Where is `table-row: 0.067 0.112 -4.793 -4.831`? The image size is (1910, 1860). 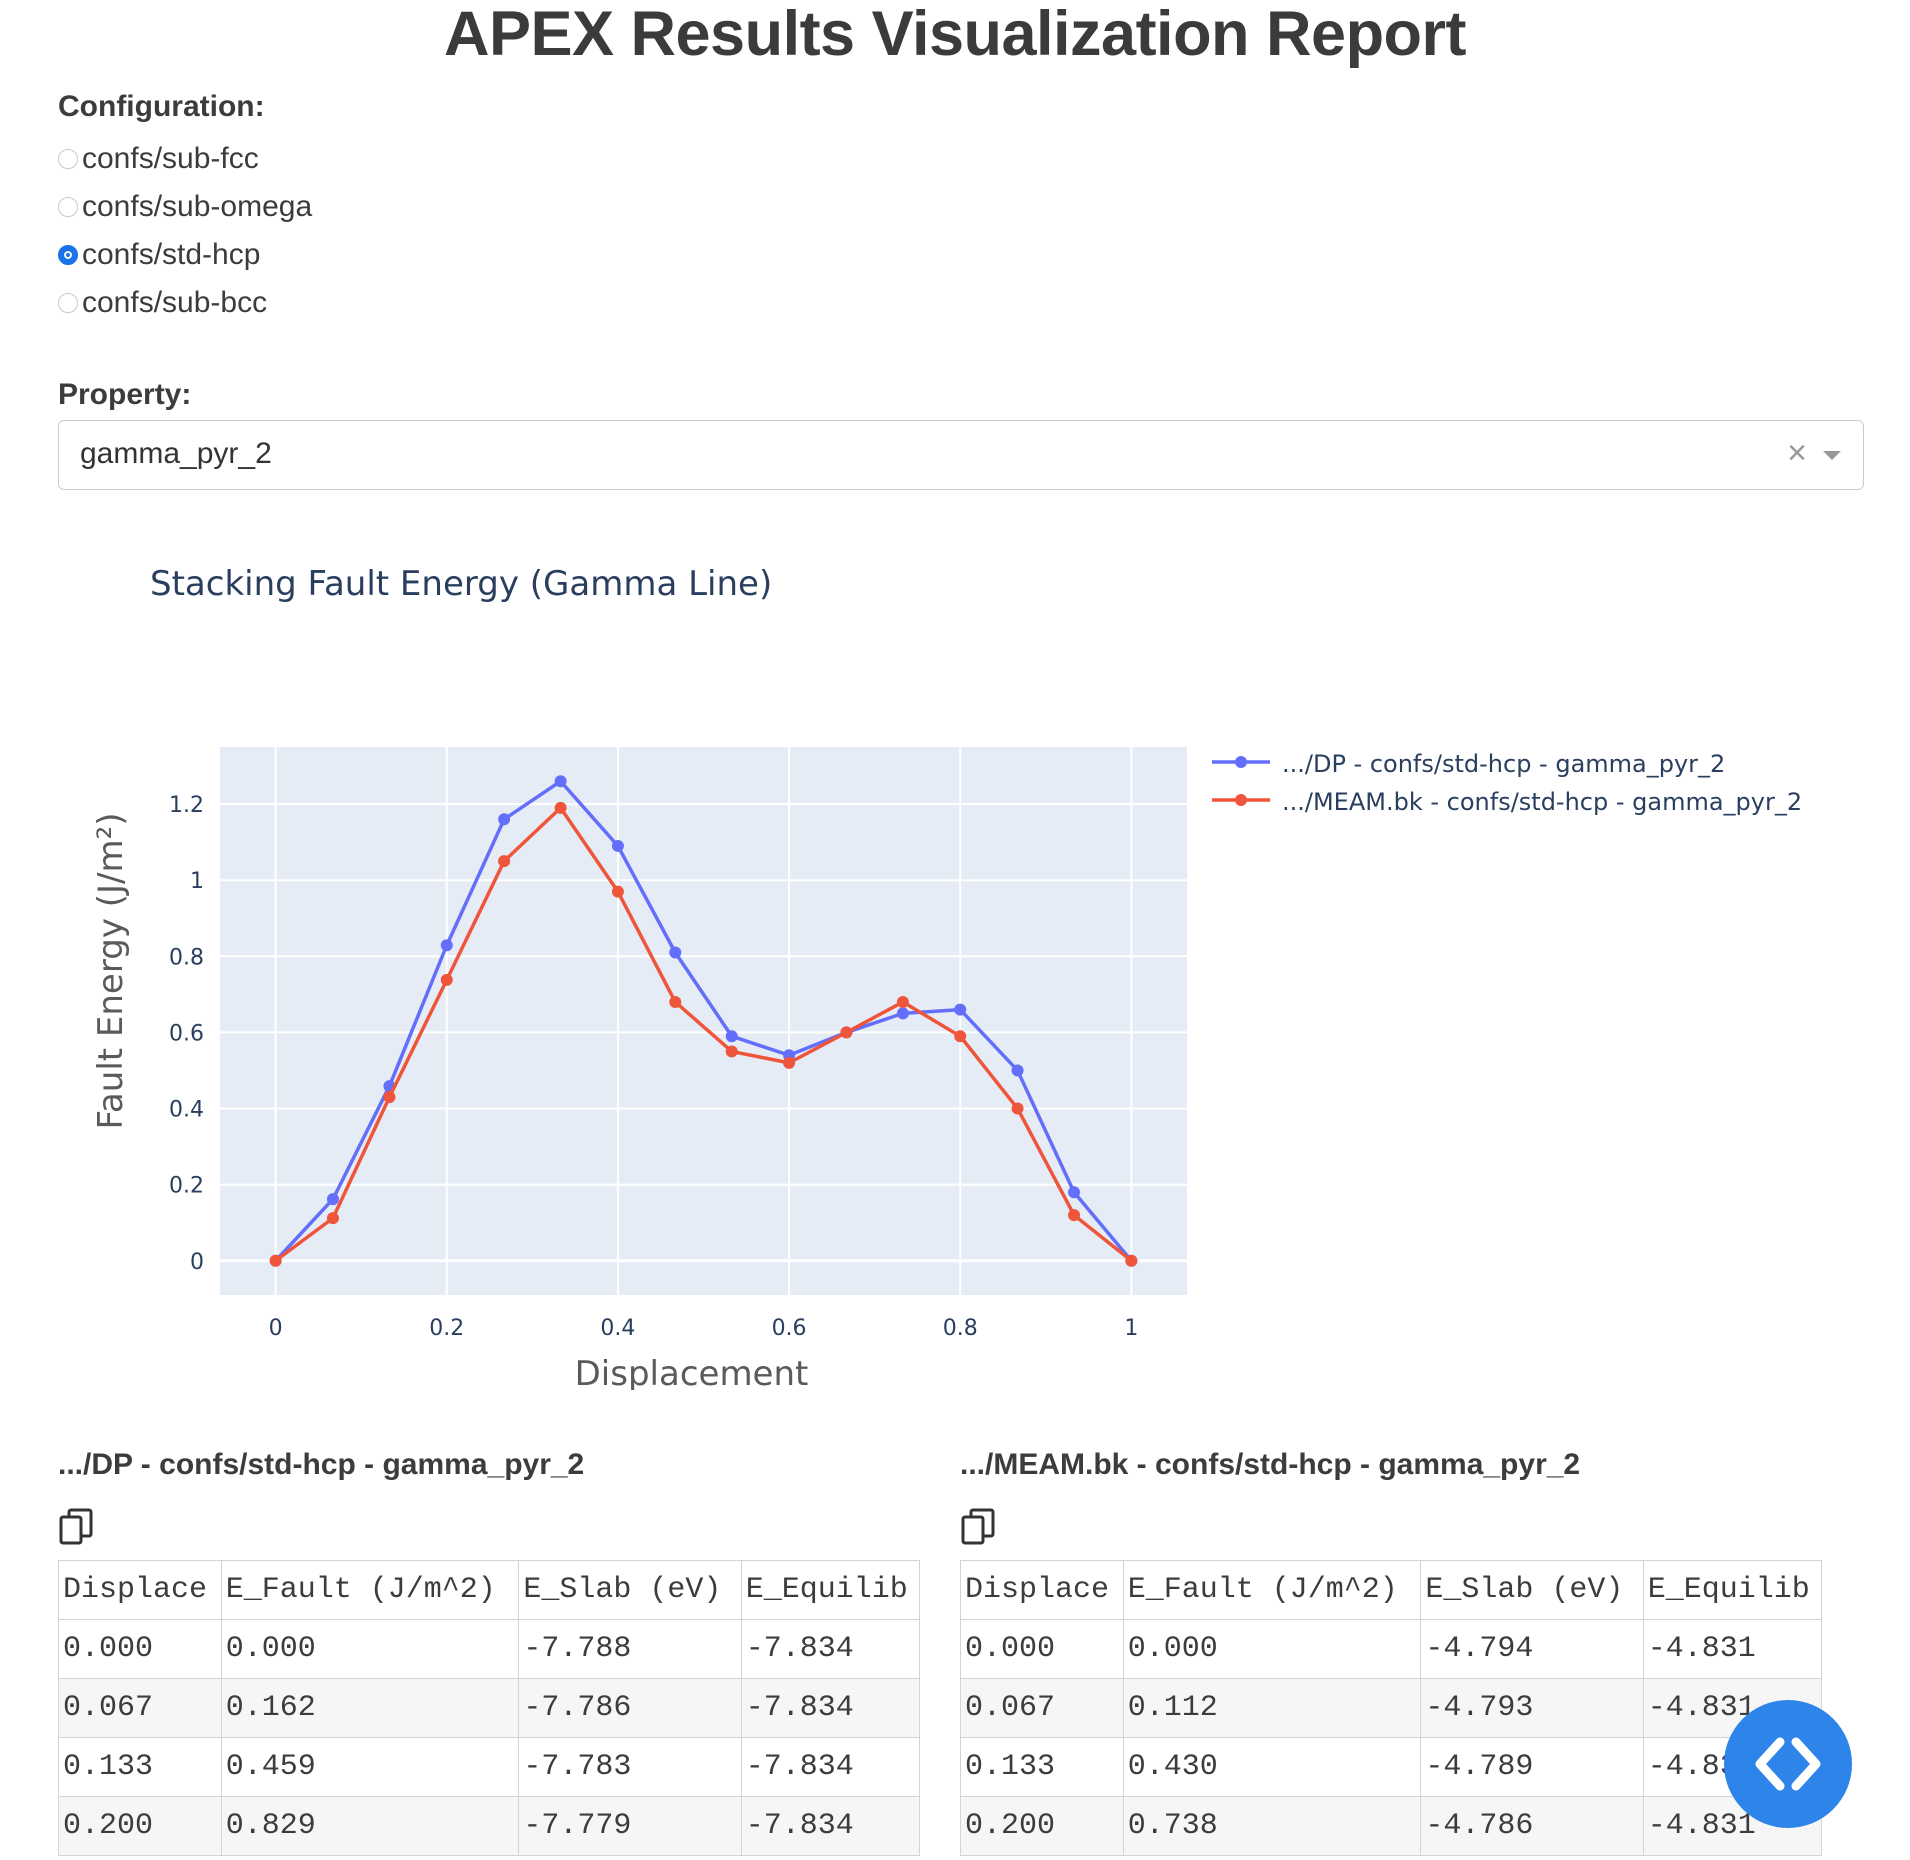
table-row: 0.067 0.112 -4.793 -4.831 is located at coordinates (1391, 1708).